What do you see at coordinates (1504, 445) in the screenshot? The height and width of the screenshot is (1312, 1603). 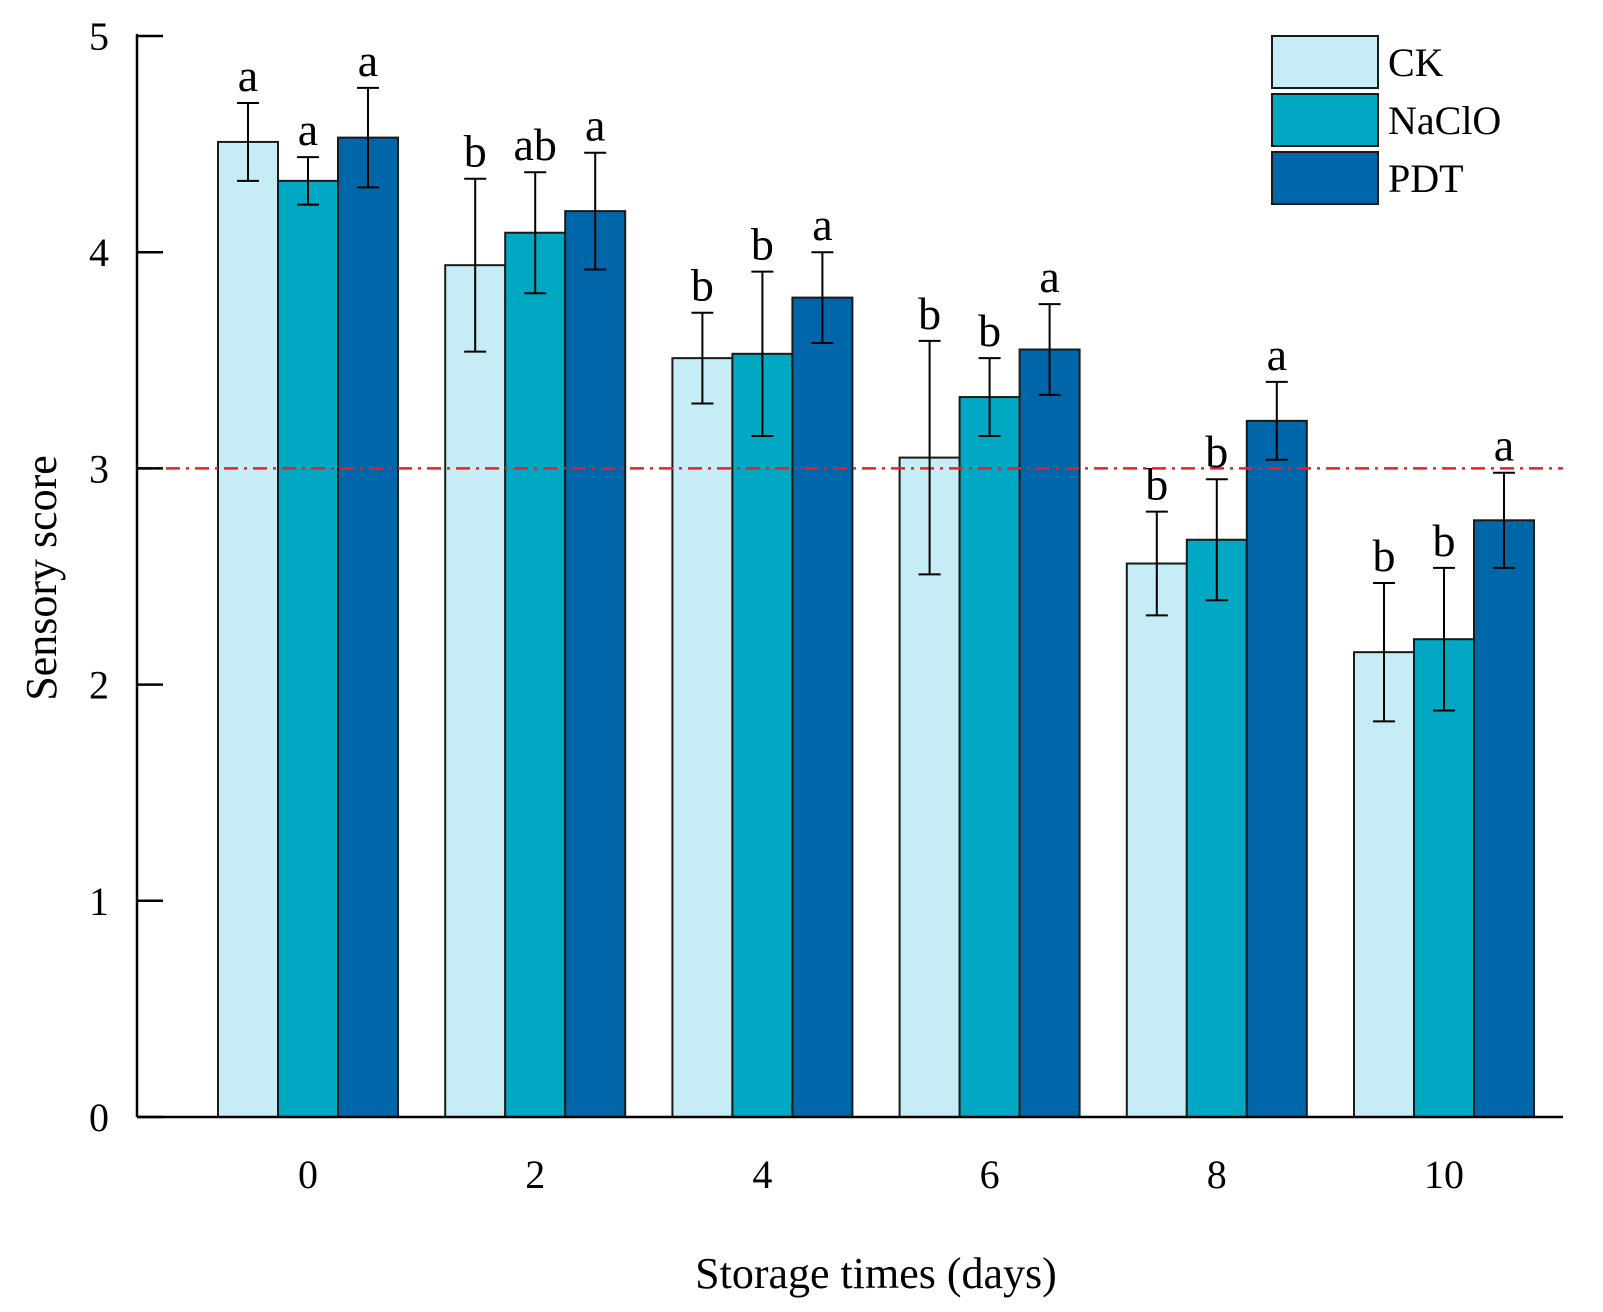 I see `significance-letter-pdt-day-10: a` at bounding box center [1504, 445].